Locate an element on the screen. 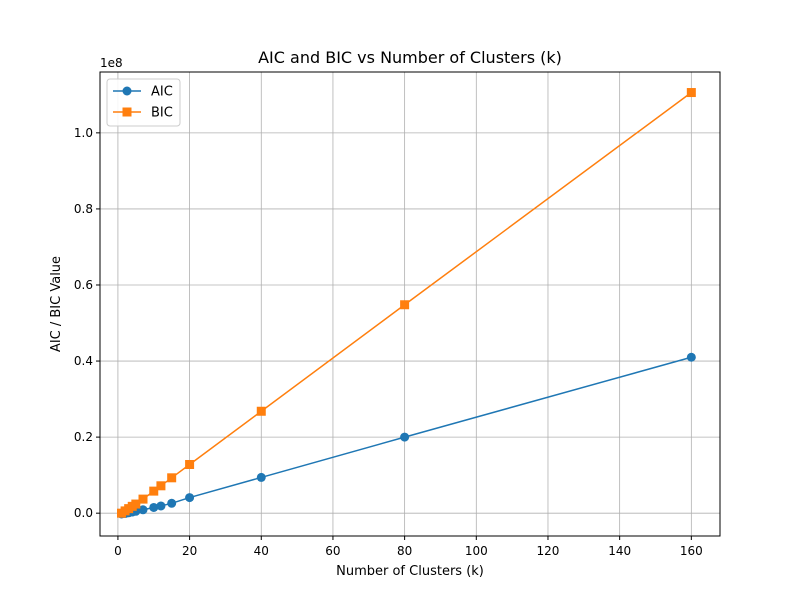 The width and height of the screenshot is (800, 600). legend-aic-marker is located at coordinates (127, 91).